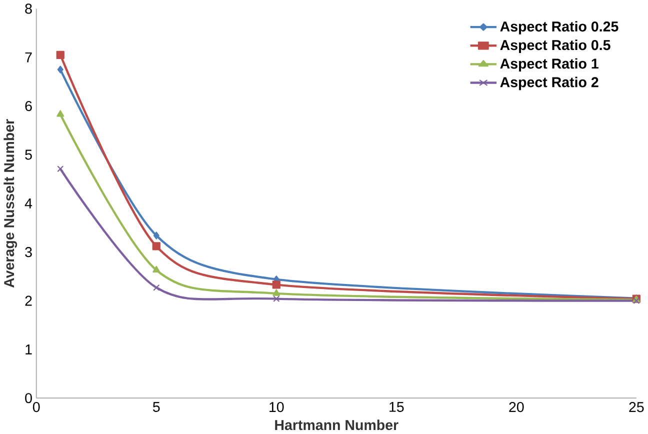 The image size is (648, 434). I want to click on x-tick-label: 5, so click(156, 407).